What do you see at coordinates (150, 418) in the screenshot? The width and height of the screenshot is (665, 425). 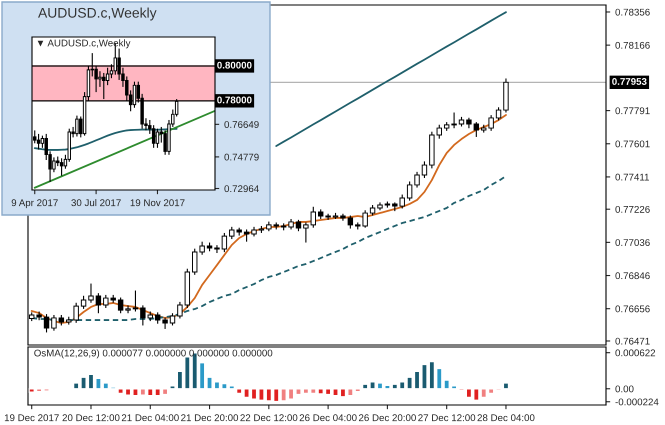 I see `x-tick-label: 21 Dec 04:00` at bounding box center [150, 418].